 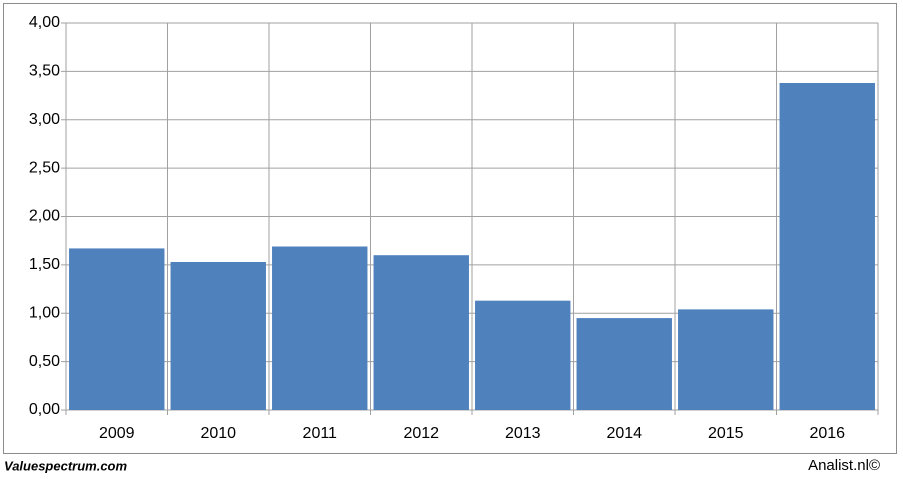 What do you see at coordinates (44, 167) in the screenshot?
I see `y-tick-label: 2,50` at bounding box center [44, 167].